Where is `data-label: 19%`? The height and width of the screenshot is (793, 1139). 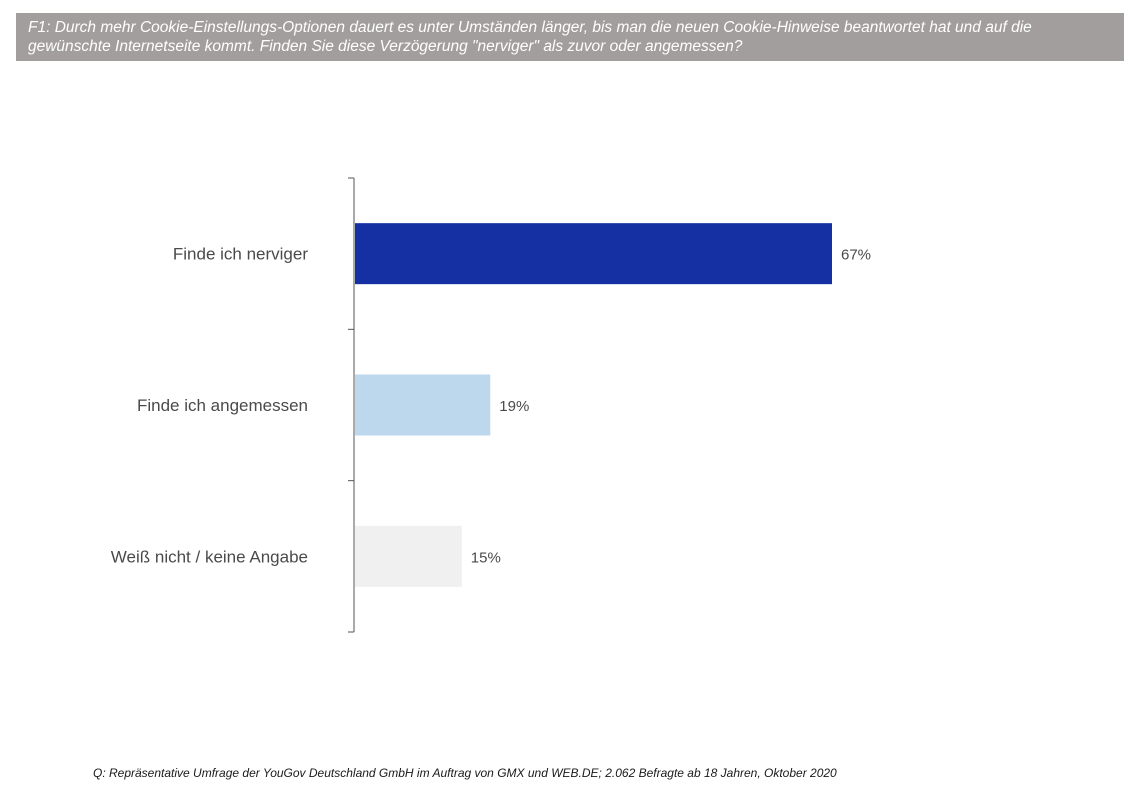
data-label: 19% is located at coordinates (514, 406).